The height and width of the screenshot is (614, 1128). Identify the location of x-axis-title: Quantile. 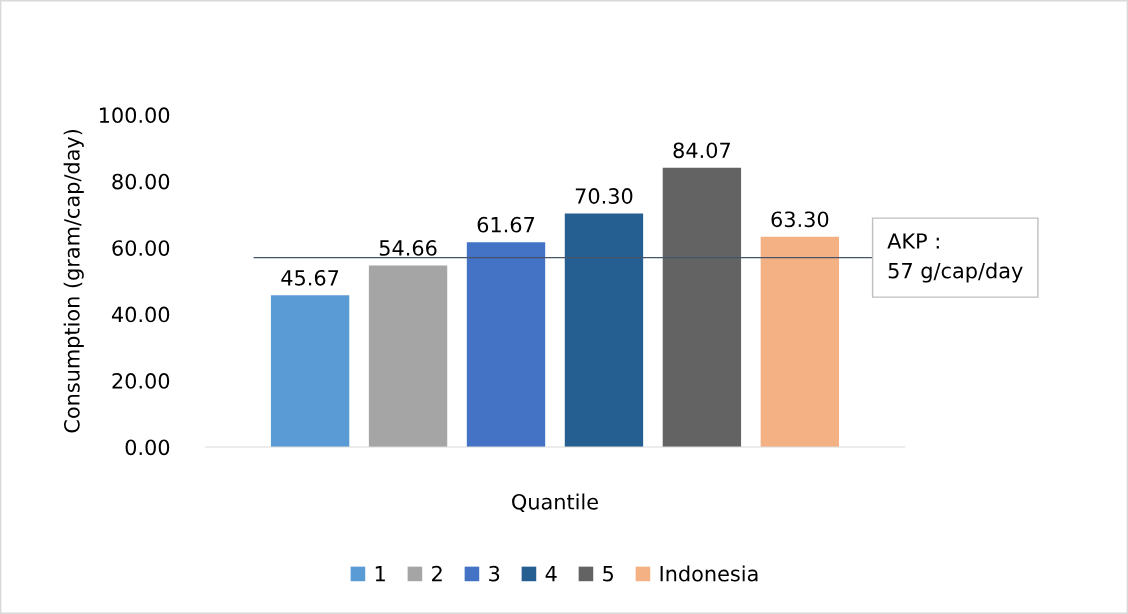
(555, 503).